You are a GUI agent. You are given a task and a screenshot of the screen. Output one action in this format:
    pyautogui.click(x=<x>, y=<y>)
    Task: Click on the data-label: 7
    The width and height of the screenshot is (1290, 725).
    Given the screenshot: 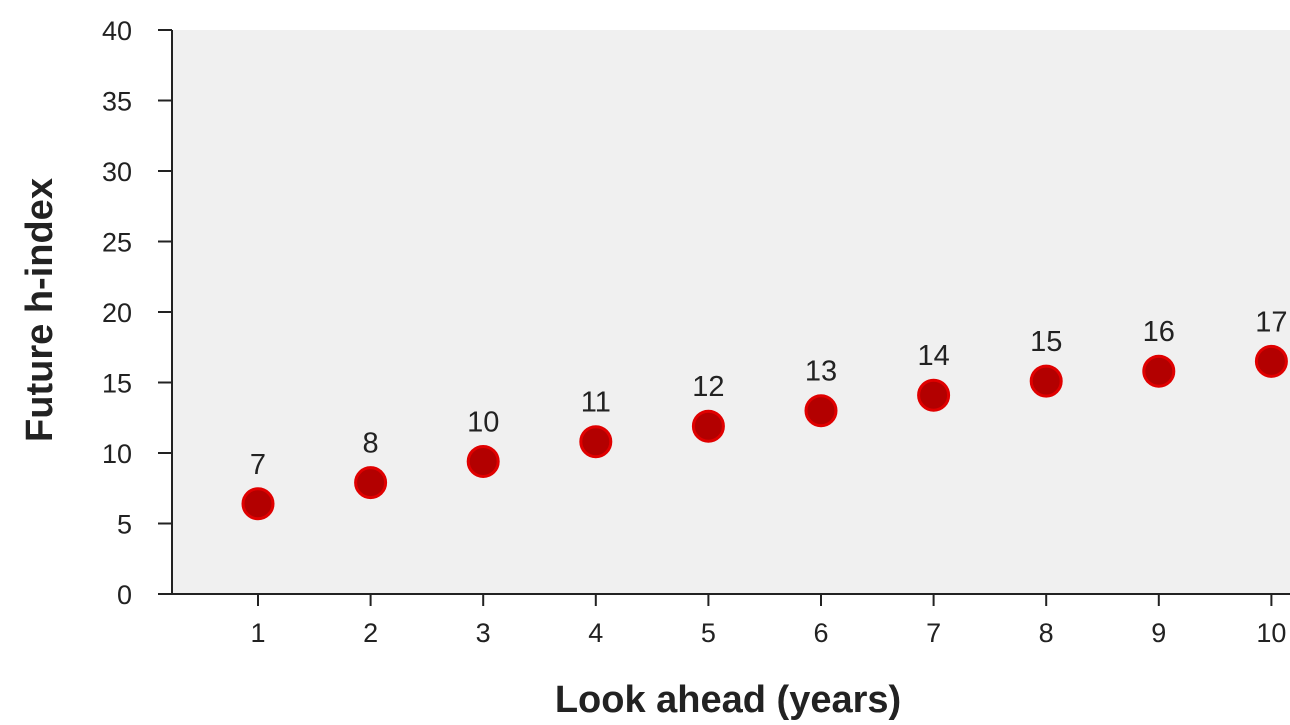 What is the action you would take?
    pyautogui.click(x=258, y=465)
    